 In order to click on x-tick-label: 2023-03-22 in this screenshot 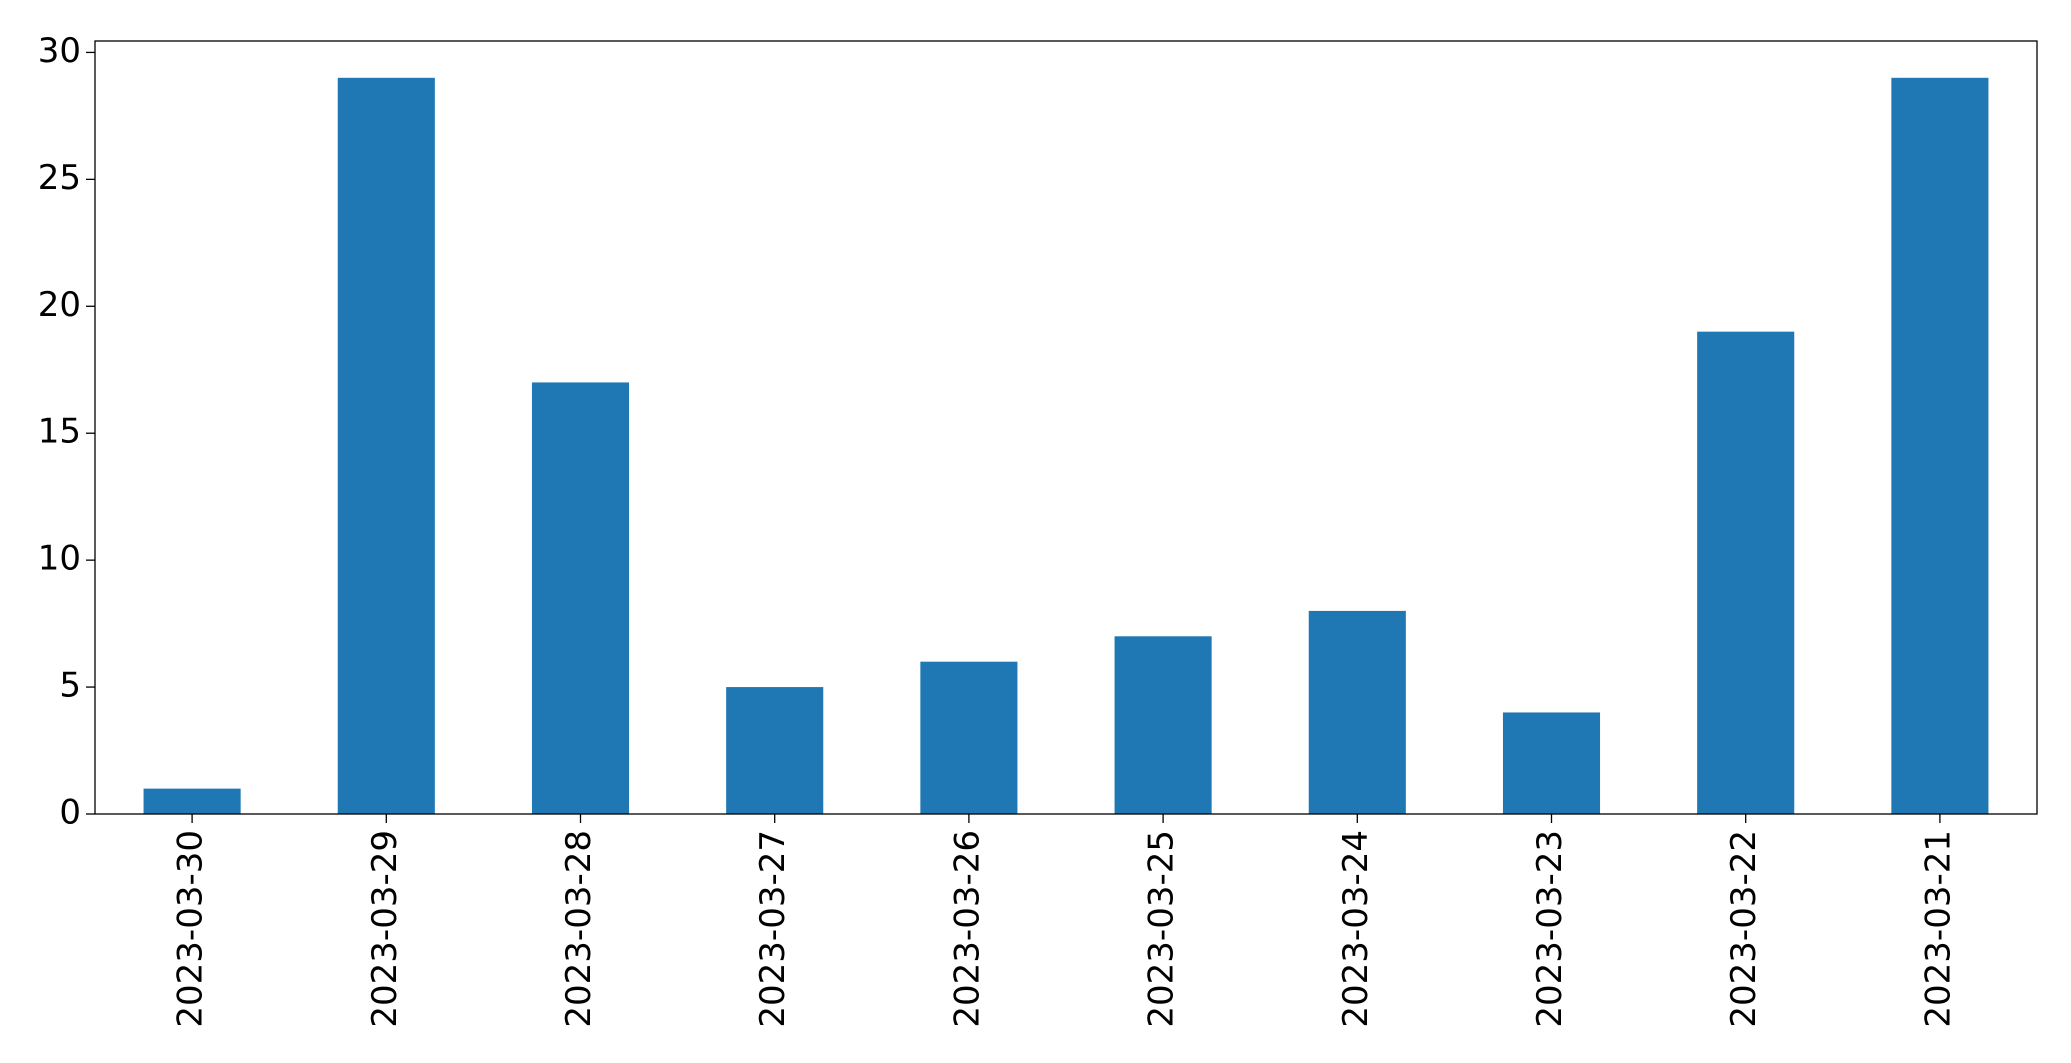, I will do `click(1744, 929)`.